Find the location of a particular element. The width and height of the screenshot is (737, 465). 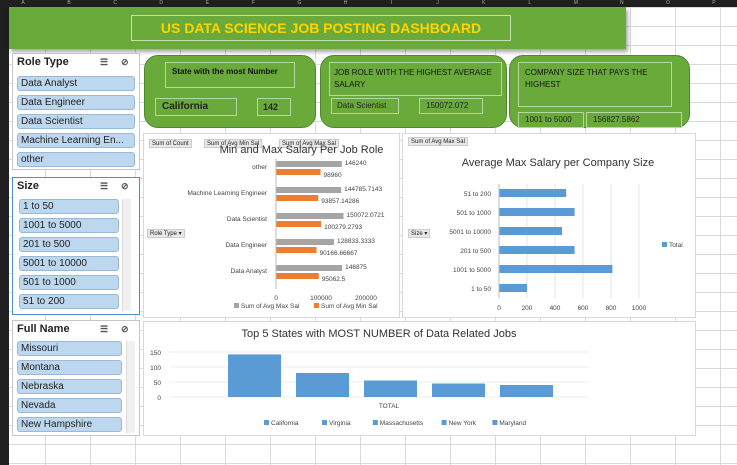

slicer-item: Nevada is located at coordinates (69, 405).